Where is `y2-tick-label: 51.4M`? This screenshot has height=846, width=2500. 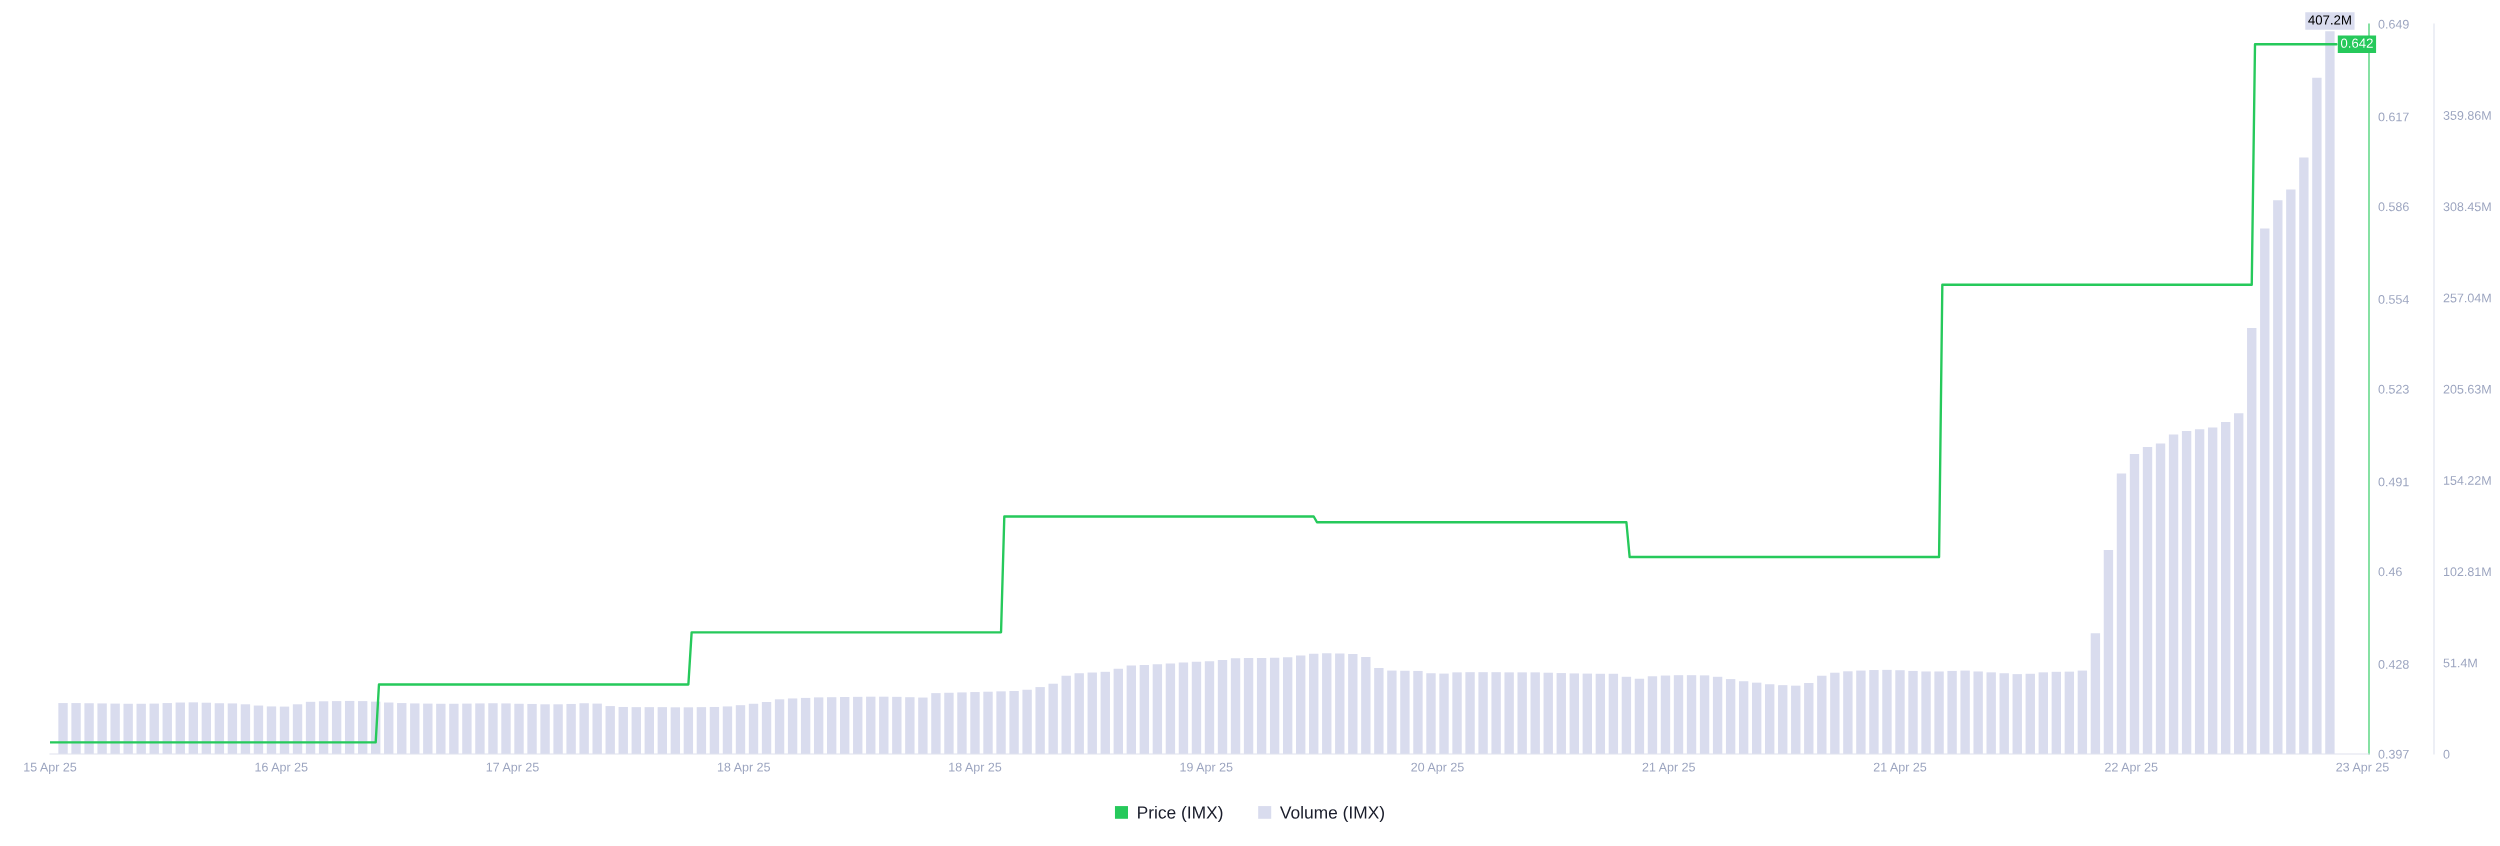
y2-tick-label: 51.4M is located at coordinates (2460, 663).